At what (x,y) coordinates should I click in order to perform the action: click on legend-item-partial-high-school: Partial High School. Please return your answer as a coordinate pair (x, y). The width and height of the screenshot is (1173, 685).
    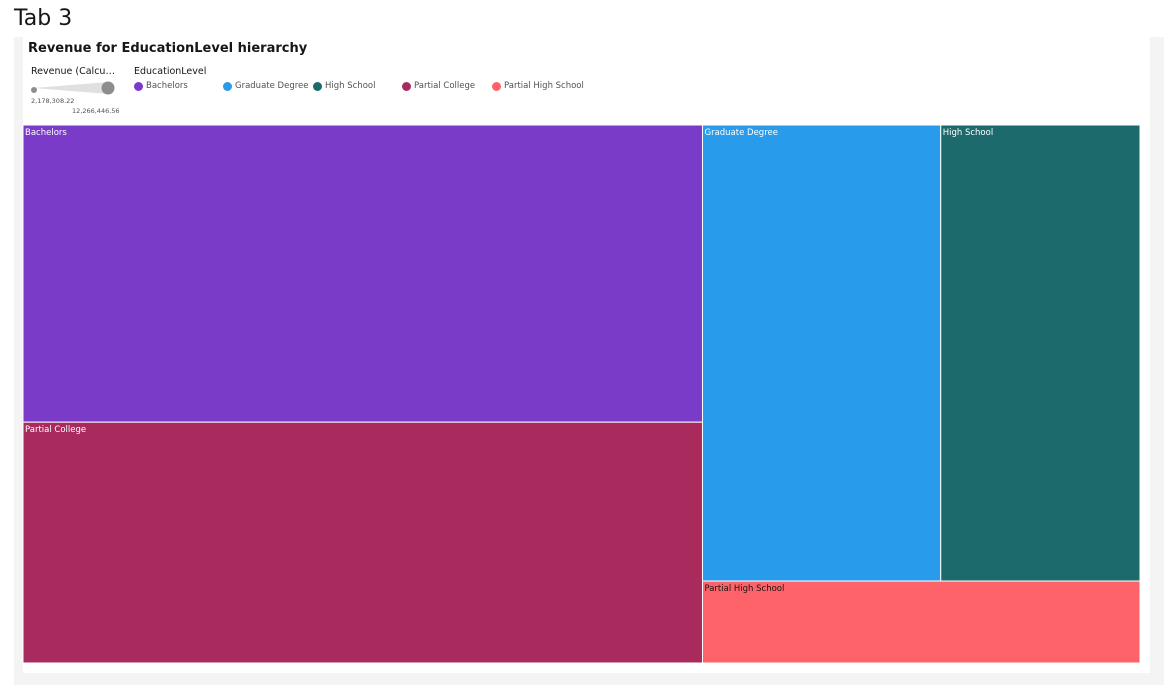
    Looking at the image, I should click on (538, 86).